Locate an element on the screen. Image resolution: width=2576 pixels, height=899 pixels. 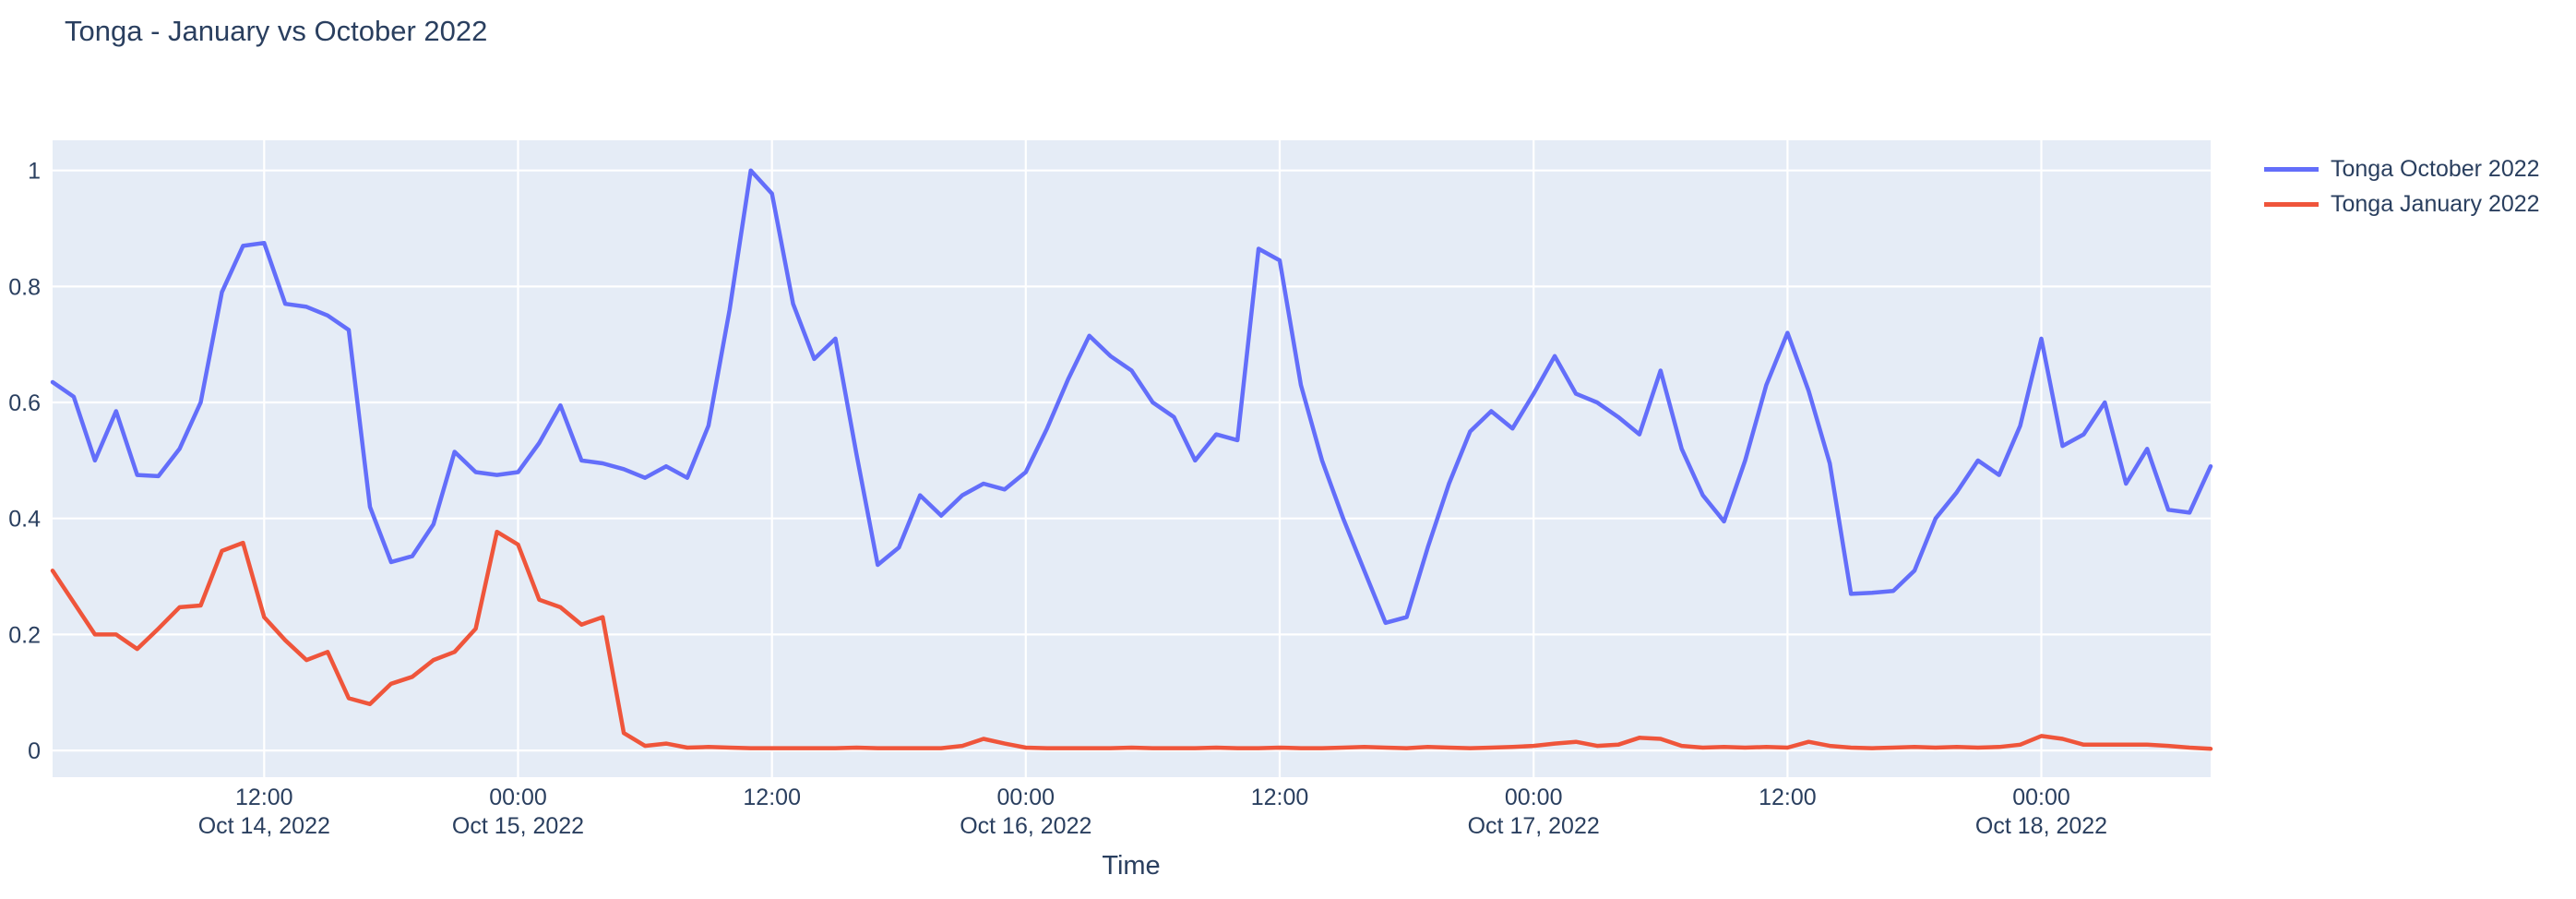
legend: Tonga October 2022 Tonga January 2022 is located at coordinates (2402, 186).